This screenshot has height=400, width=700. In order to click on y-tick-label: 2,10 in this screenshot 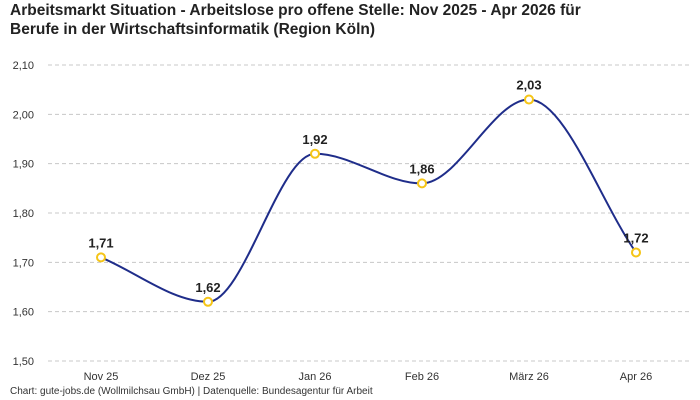, I will do `click(23, 66)`.